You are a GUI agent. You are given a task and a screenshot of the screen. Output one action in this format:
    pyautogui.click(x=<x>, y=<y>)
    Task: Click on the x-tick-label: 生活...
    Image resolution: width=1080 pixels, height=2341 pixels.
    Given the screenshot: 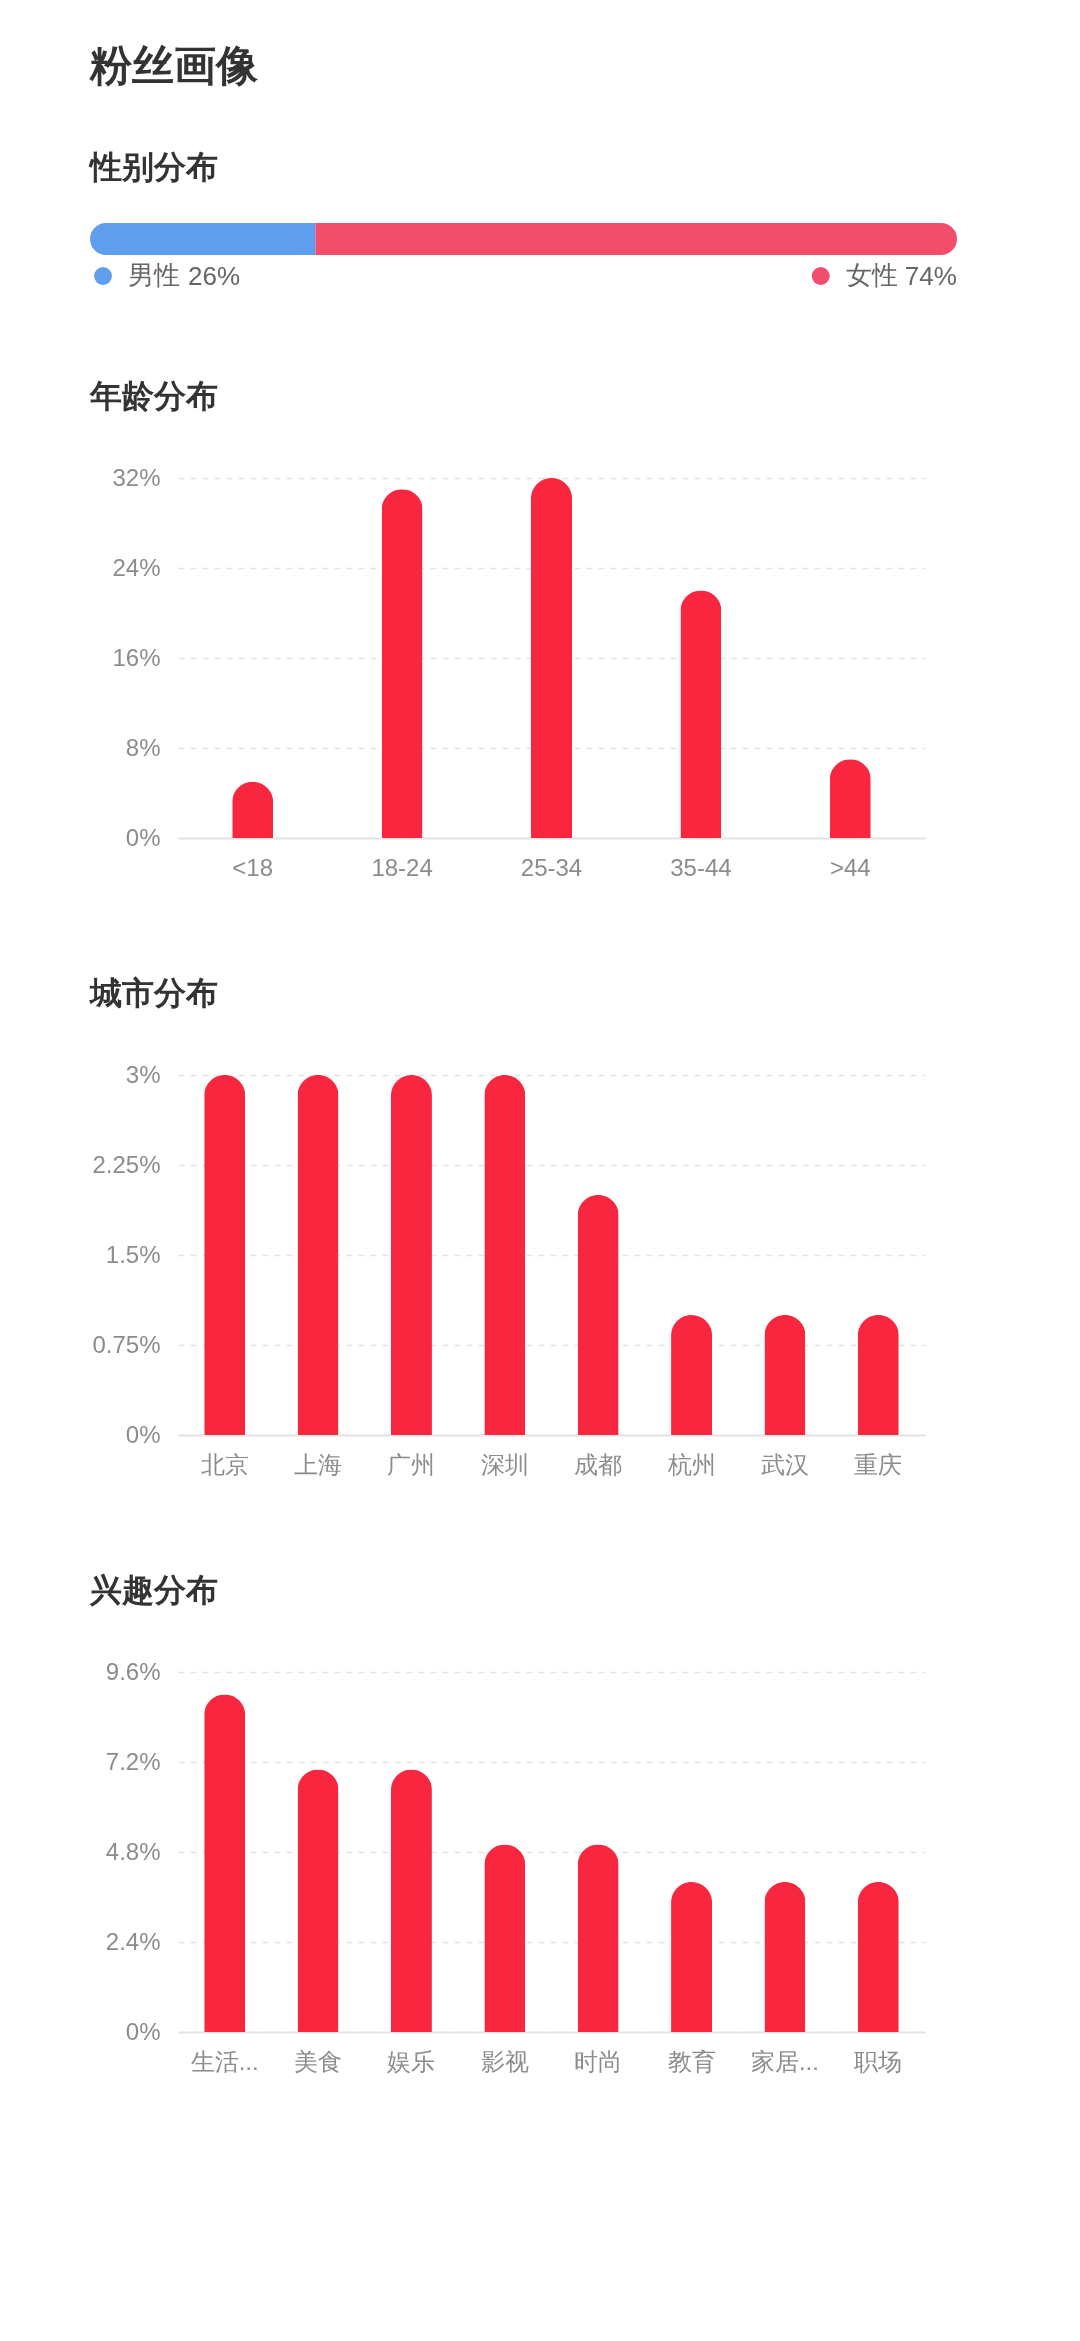 What is the action you would take?
    pyautogui.click(x=224, y=2061)
    